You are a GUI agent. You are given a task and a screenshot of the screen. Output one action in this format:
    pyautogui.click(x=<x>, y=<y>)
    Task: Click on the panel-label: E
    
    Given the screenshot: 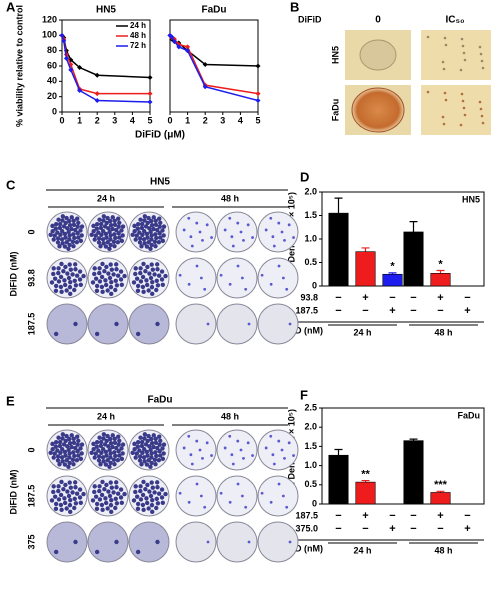 What is the action you would take?
    pyautogui.click(x=10, y=400)
    